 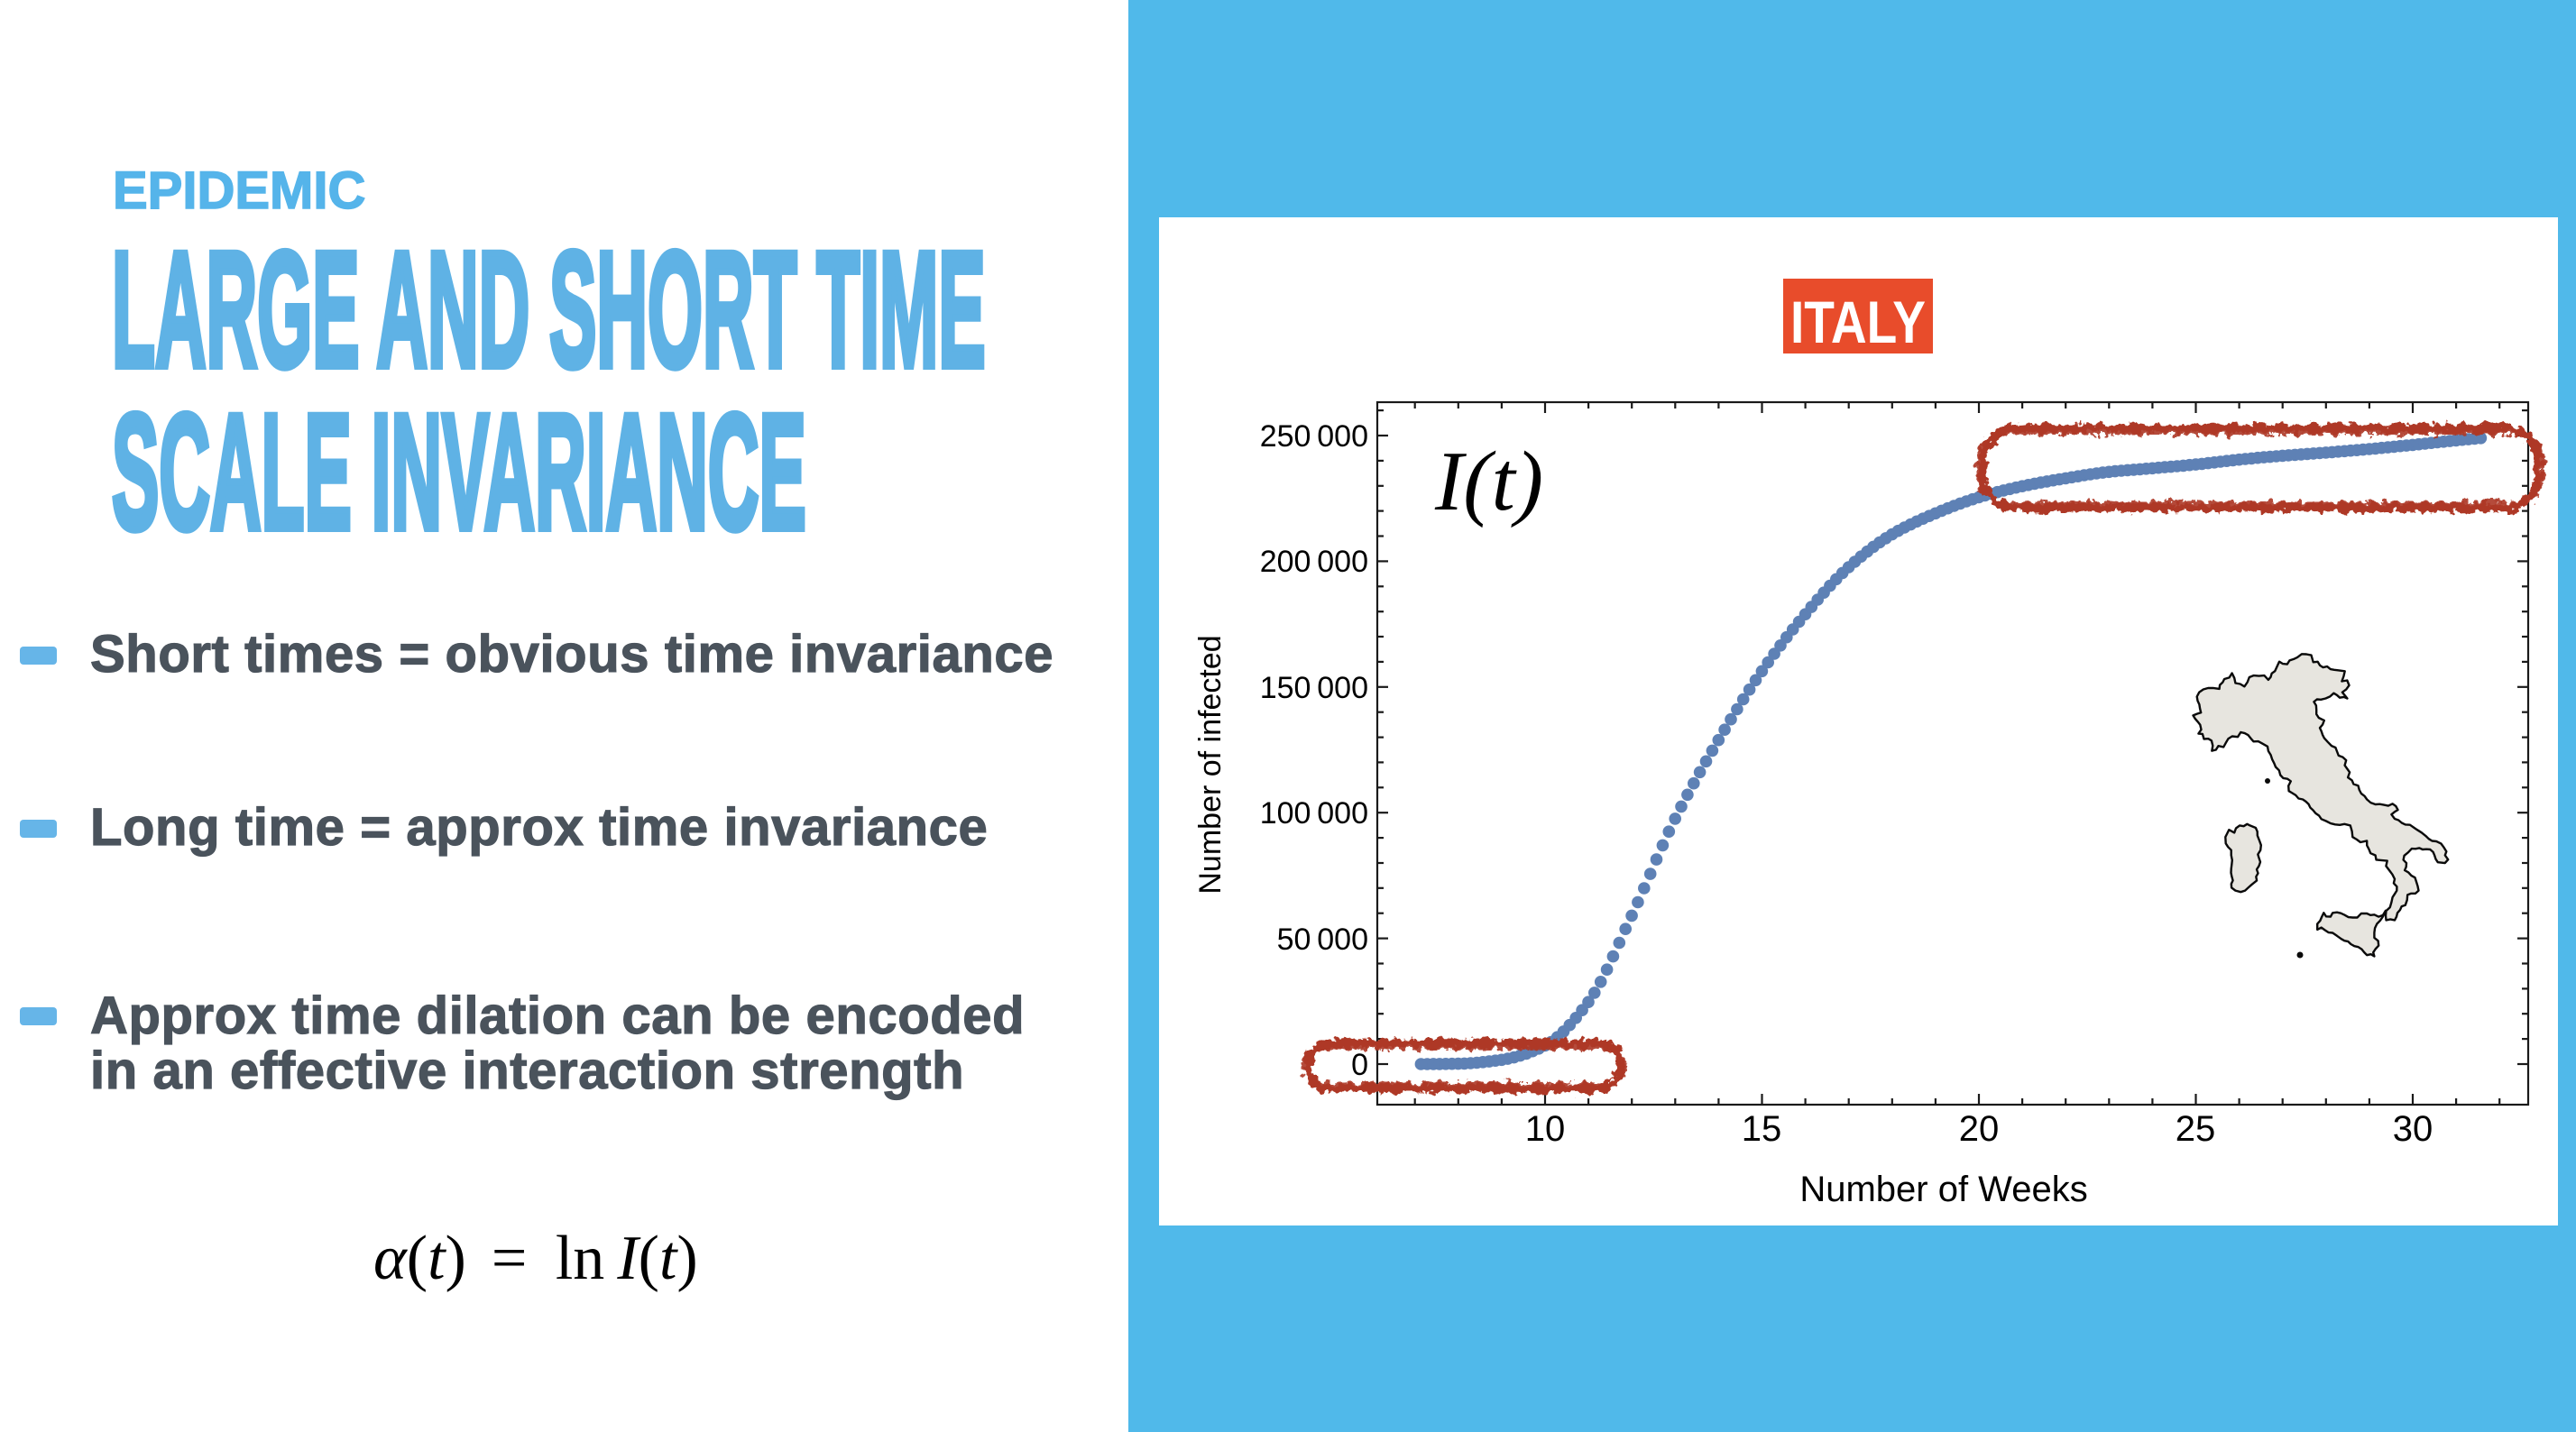 What do you see at coordinates (1489, 482) in the screenshot?
I see `svg-text: I(t)` at bounding box center [1489, 482].